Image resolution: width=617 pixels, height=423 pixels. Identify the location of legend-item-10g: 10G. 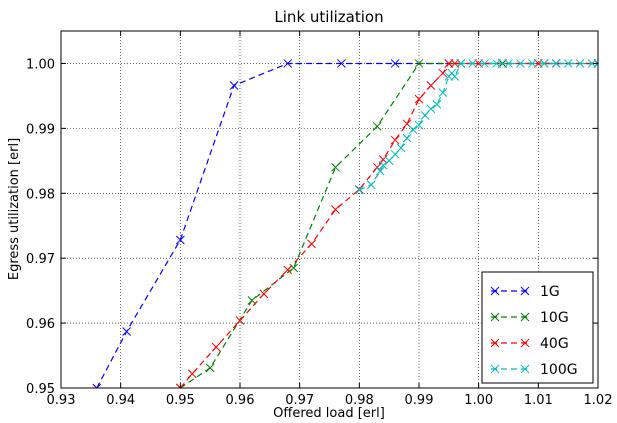
(529, 318).